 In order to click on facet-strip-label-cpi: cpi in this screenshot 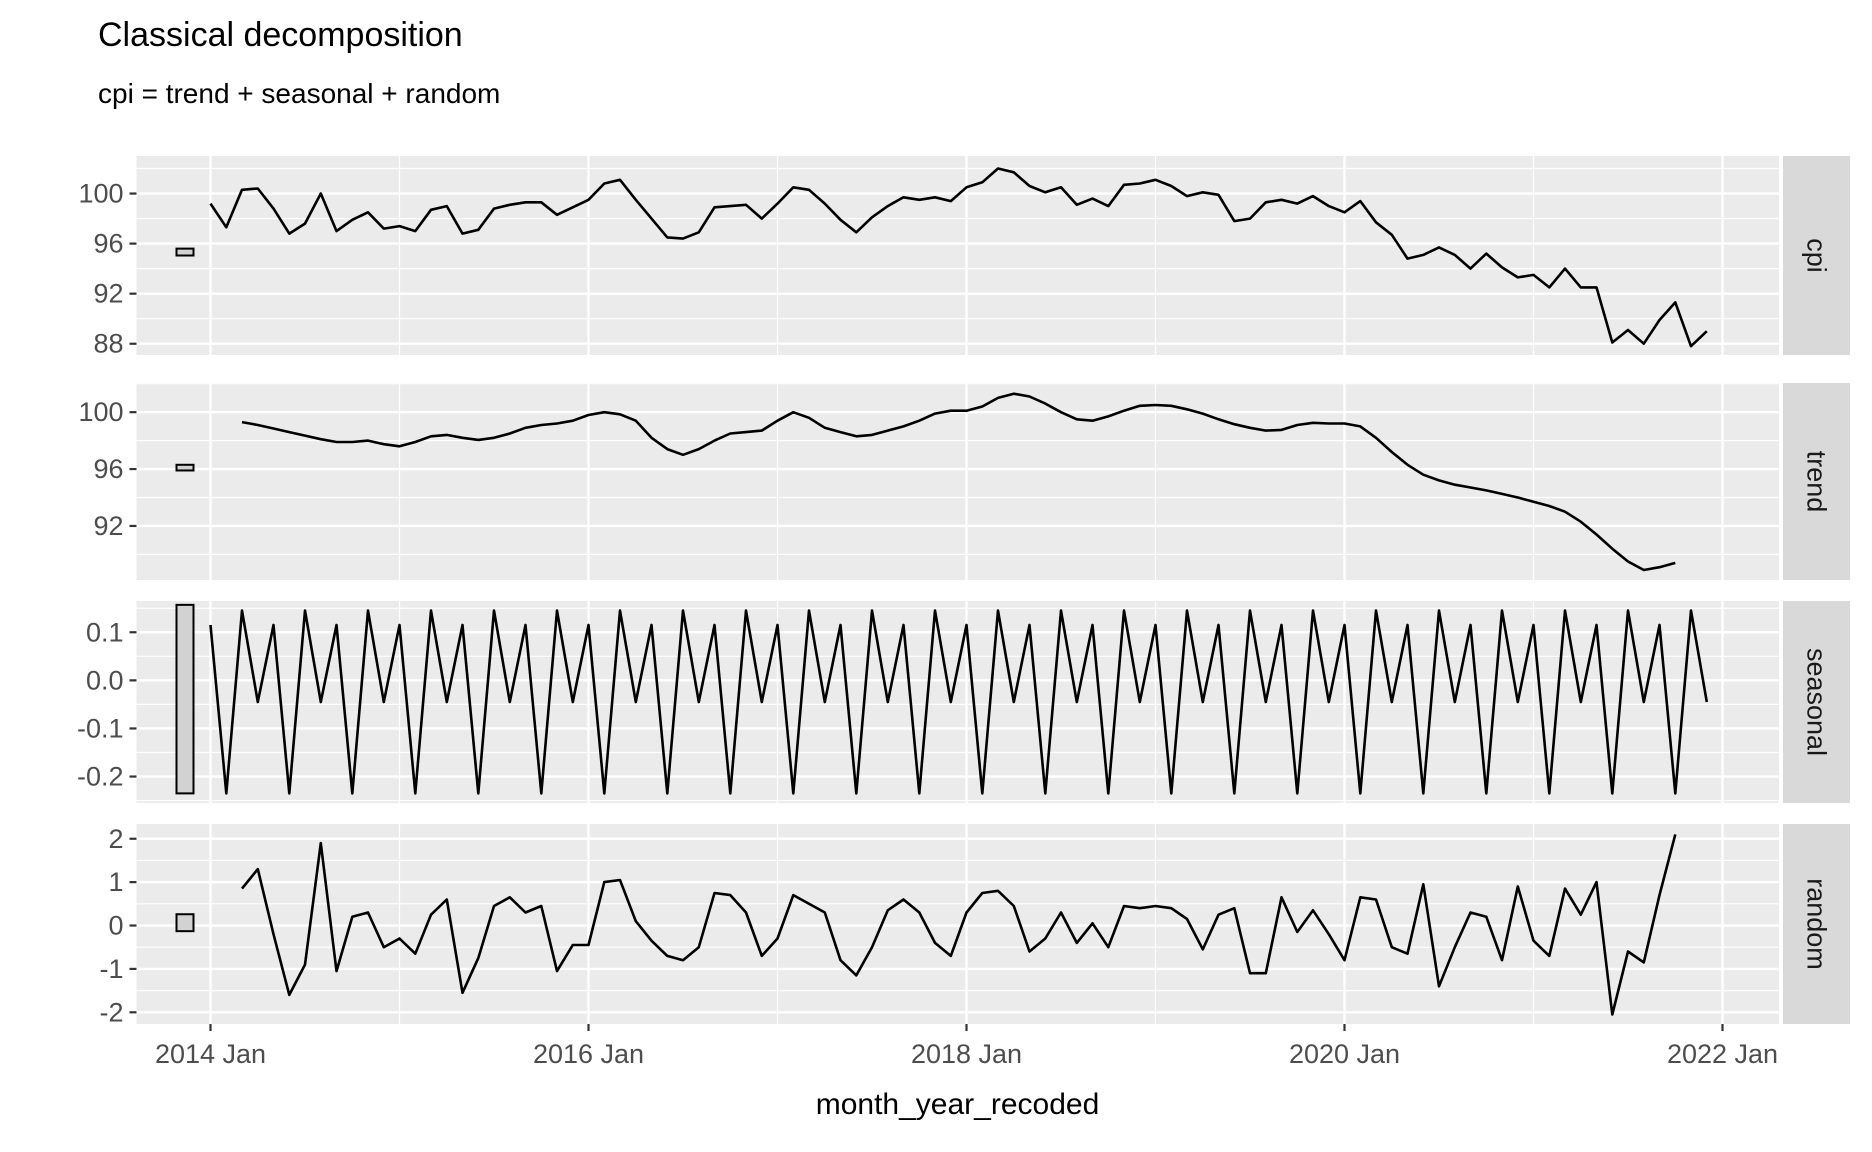, I will do `click(1817, 255)`.